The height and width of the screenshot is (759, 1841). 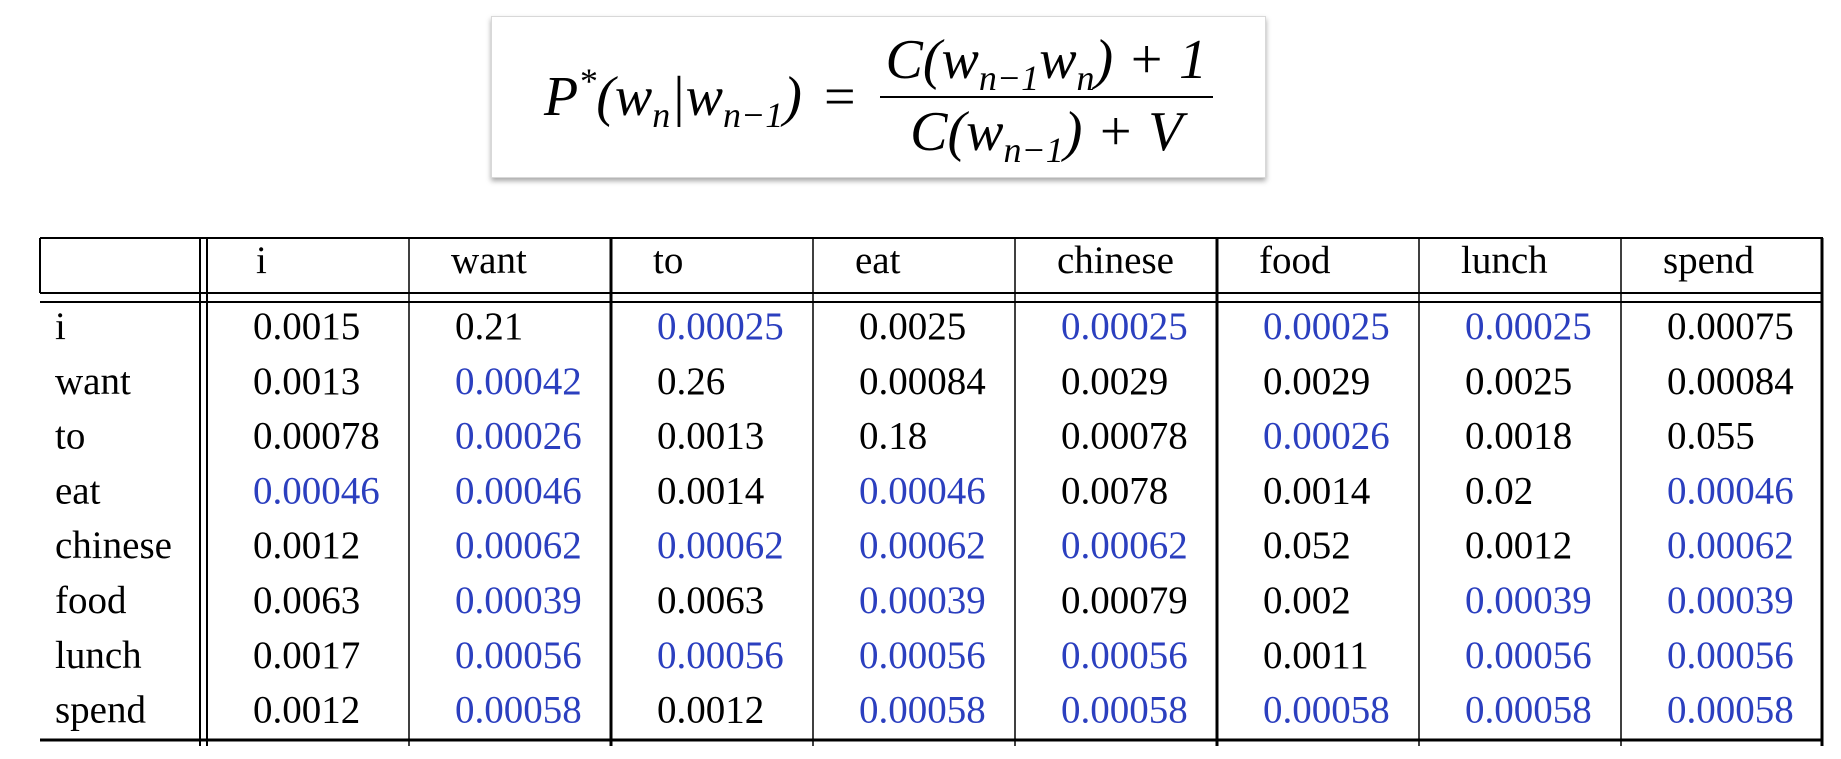 What do you see at coordinates (792, 97) in the screenshot?
I see `formula-token: )` at bounding box center [792, 97].